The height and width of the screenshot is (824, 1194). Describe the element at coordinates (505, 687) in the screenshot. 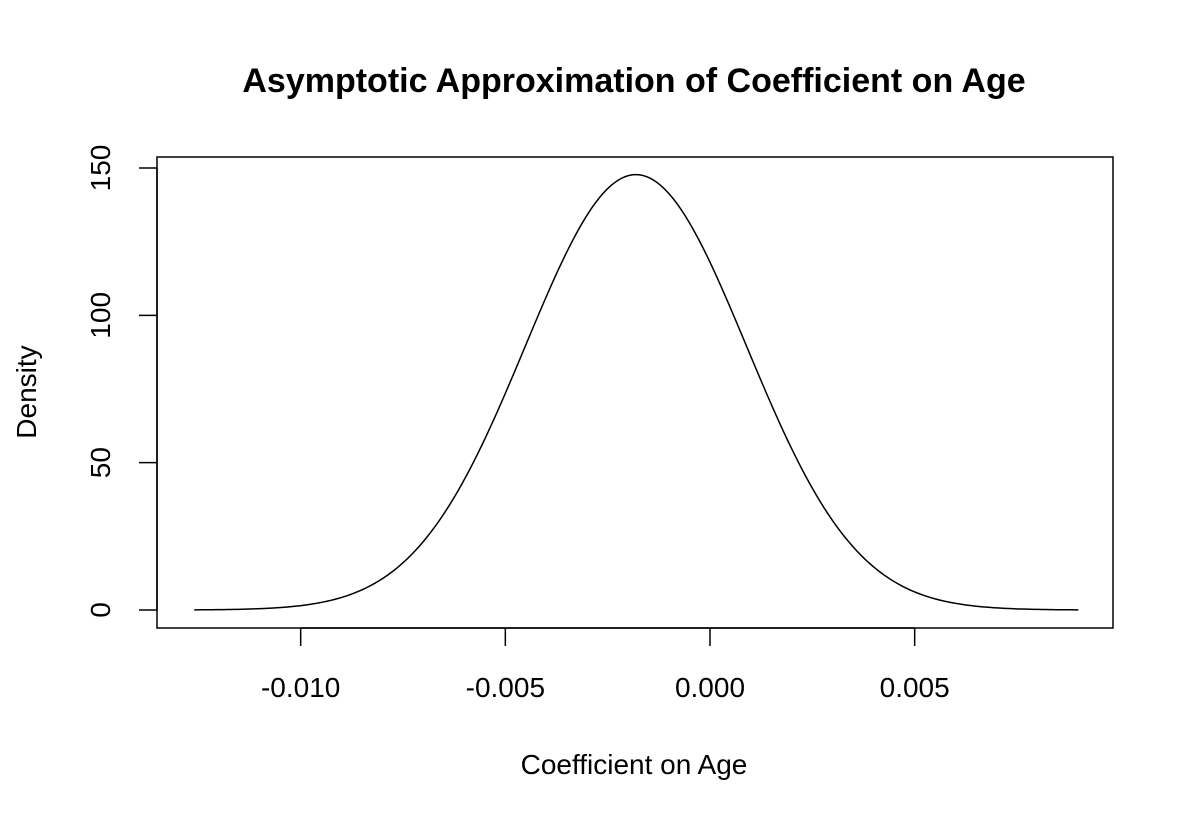

I see `x-tick-label: -0.005` at that location.